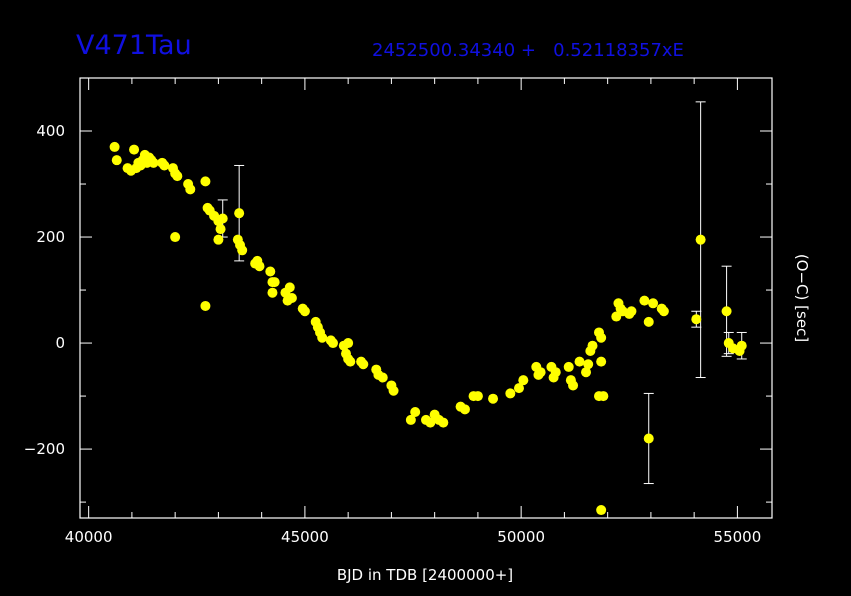 Image resolution: width=851 pixels, height=596 pixels. I want to click on x-tick-labels: 40000 45000 50000 55000, so click(413, 537).